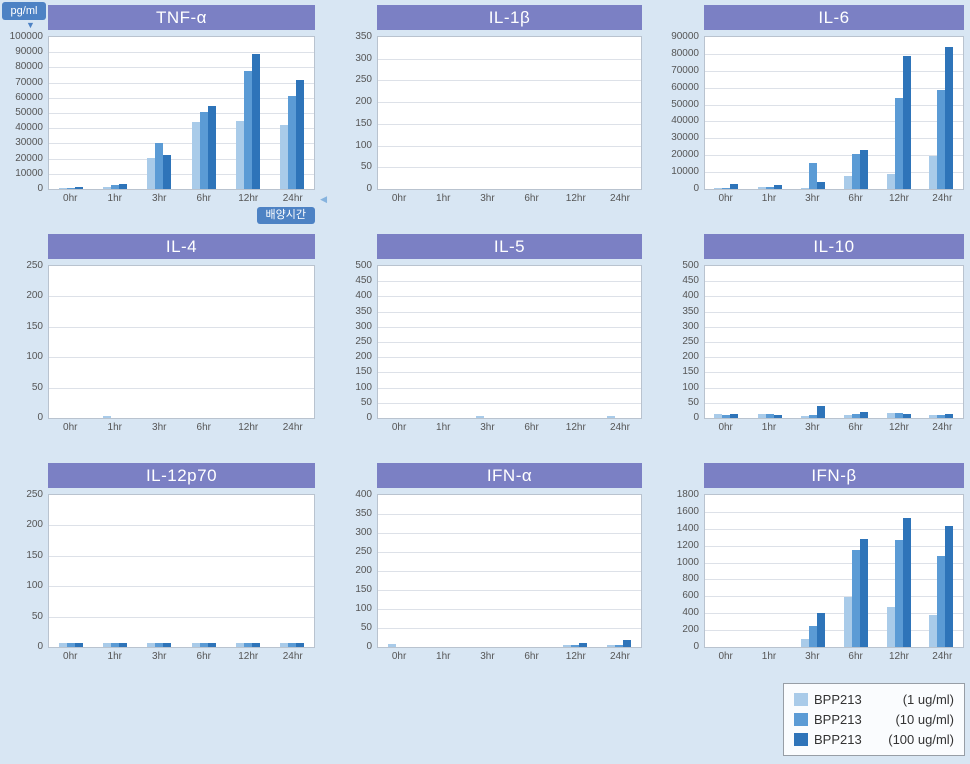 The width and height of the screenshot is (970, 764). I want to click on x-tick-label: 1hr, so click(769, 427).